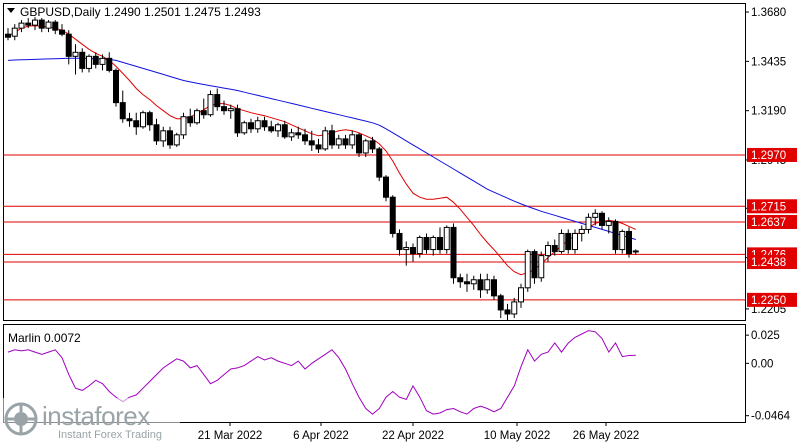 This screenshot has width=803, height=445. What do you see at coordinates (21, 419) in the screenshot?
I see `instaforex-logo-icon` at bounding box center [21, 419].